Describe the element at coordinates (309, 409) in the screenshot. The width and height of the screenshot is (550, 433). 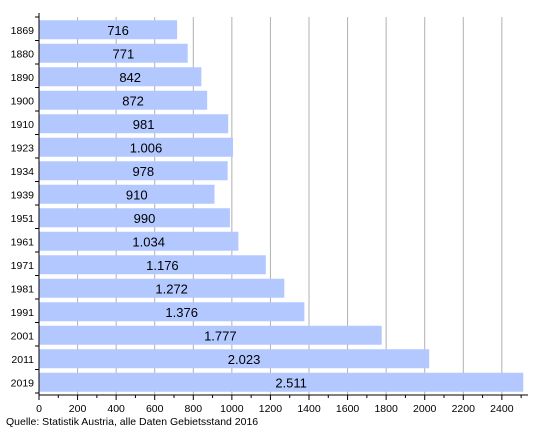
I see `x-tick-label: 1400` at that location.